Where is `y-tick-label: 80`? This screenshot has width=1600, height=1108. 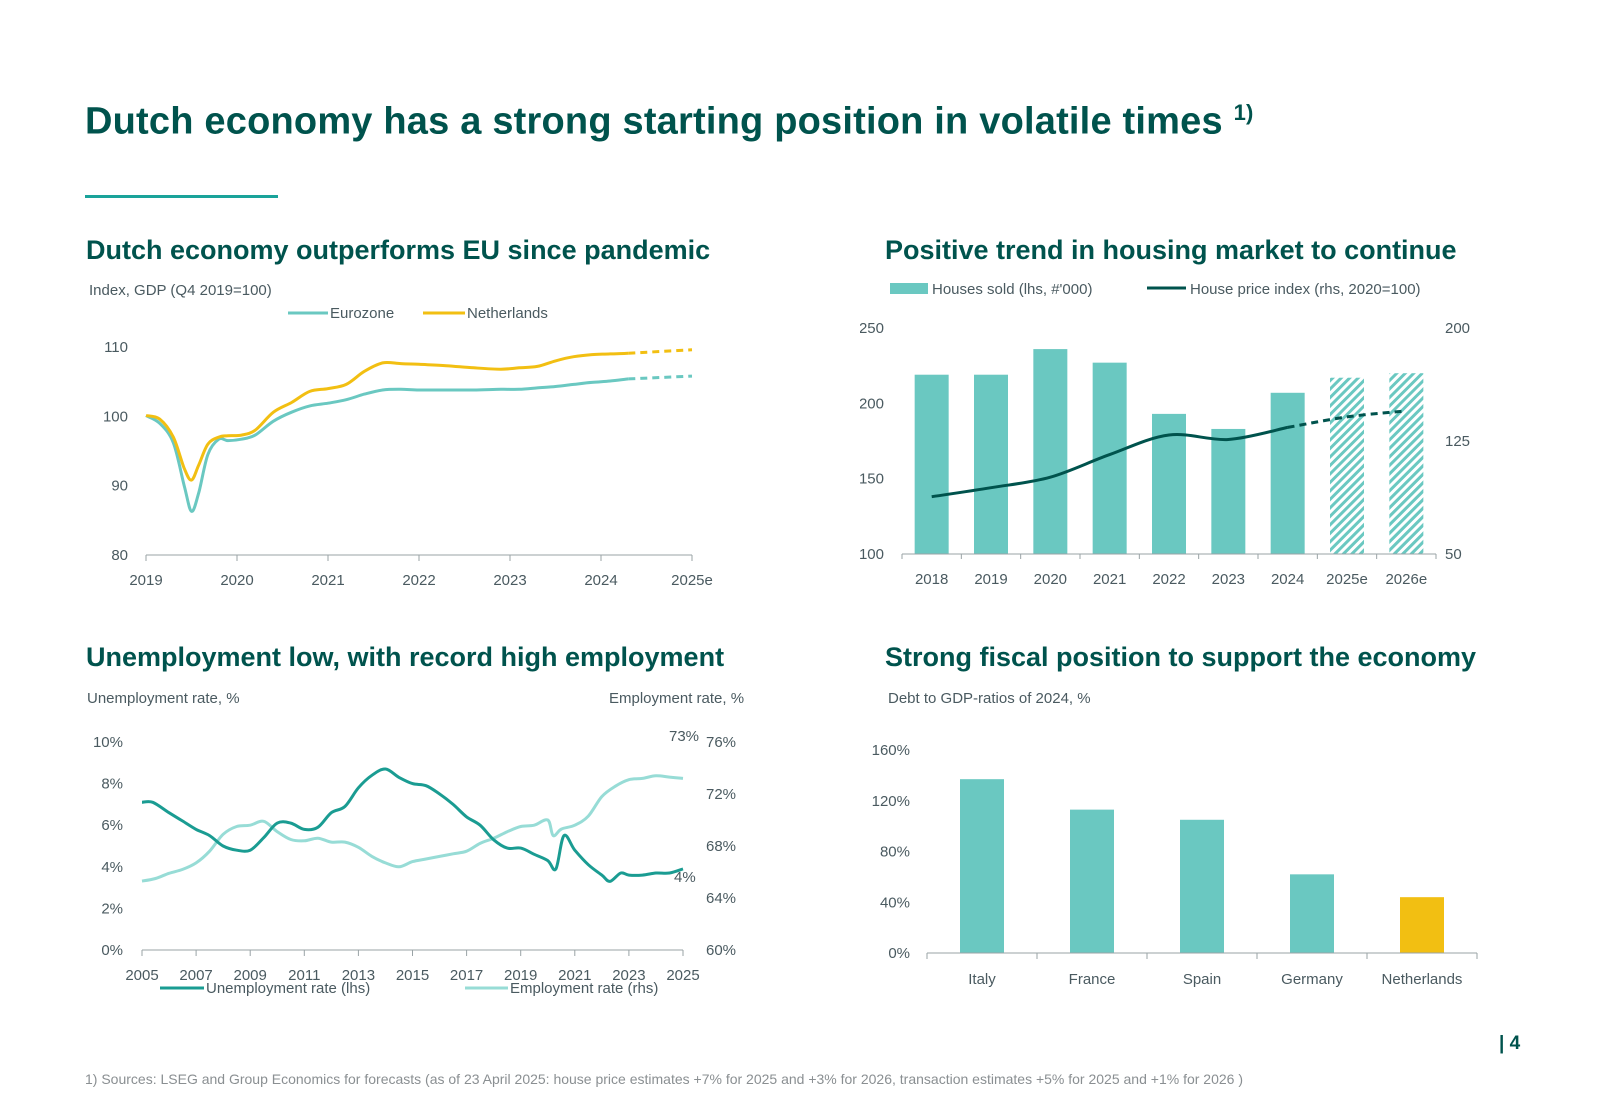 y-tick-label: 80 is located at coordinates (119, 555).